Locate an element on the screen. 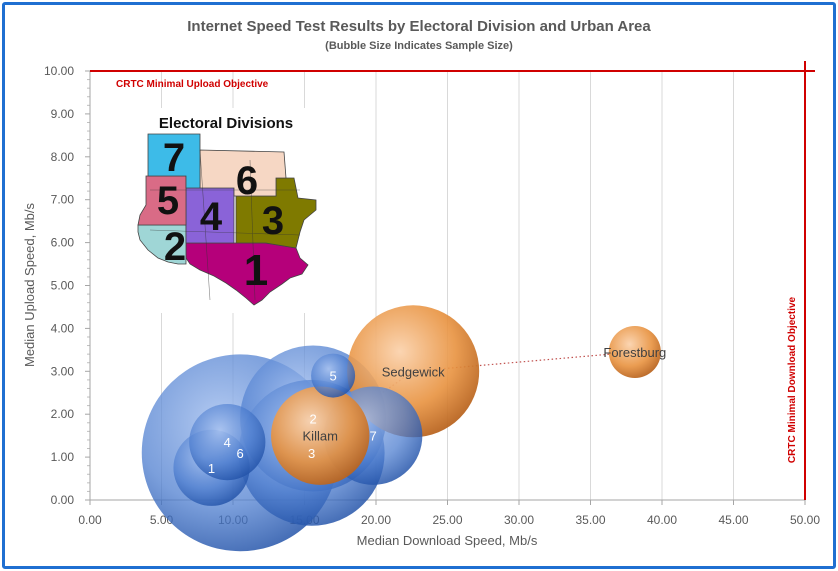 This screenshot has height=571, width=838. bubble-label-7: 7 is located at coordinates (373, 436).